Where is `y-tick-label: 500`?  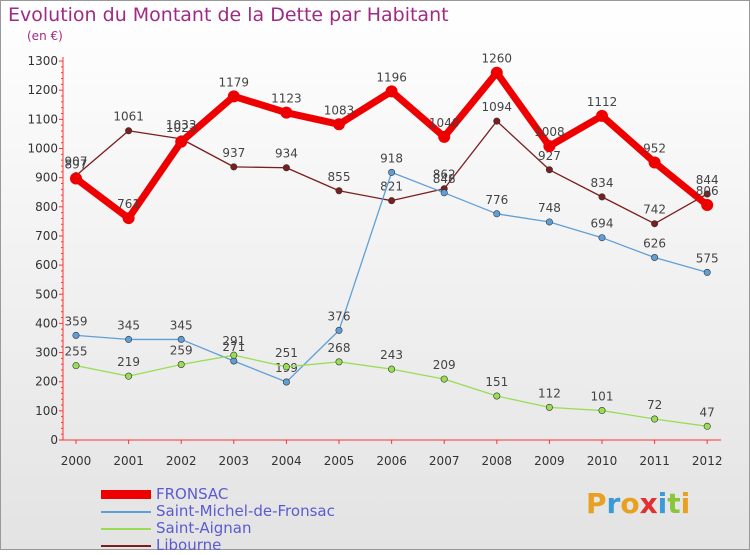 y-tick-label: 500 is located at coordinates (46, 294).